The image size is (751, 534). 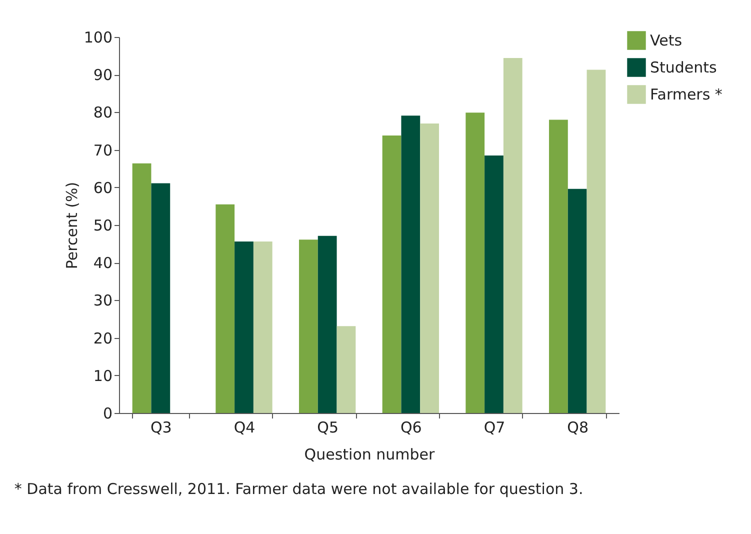 I want to click on y-tick-label: 30, so click(x=102, y=301).